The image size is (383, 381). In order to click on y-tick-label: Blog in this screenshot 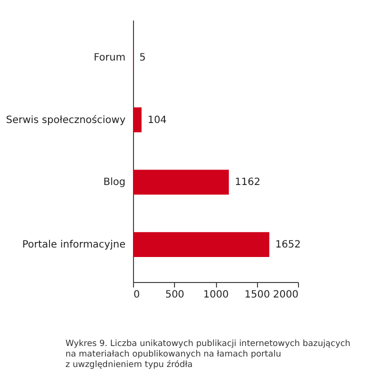, I will do `click(114, 182)`.